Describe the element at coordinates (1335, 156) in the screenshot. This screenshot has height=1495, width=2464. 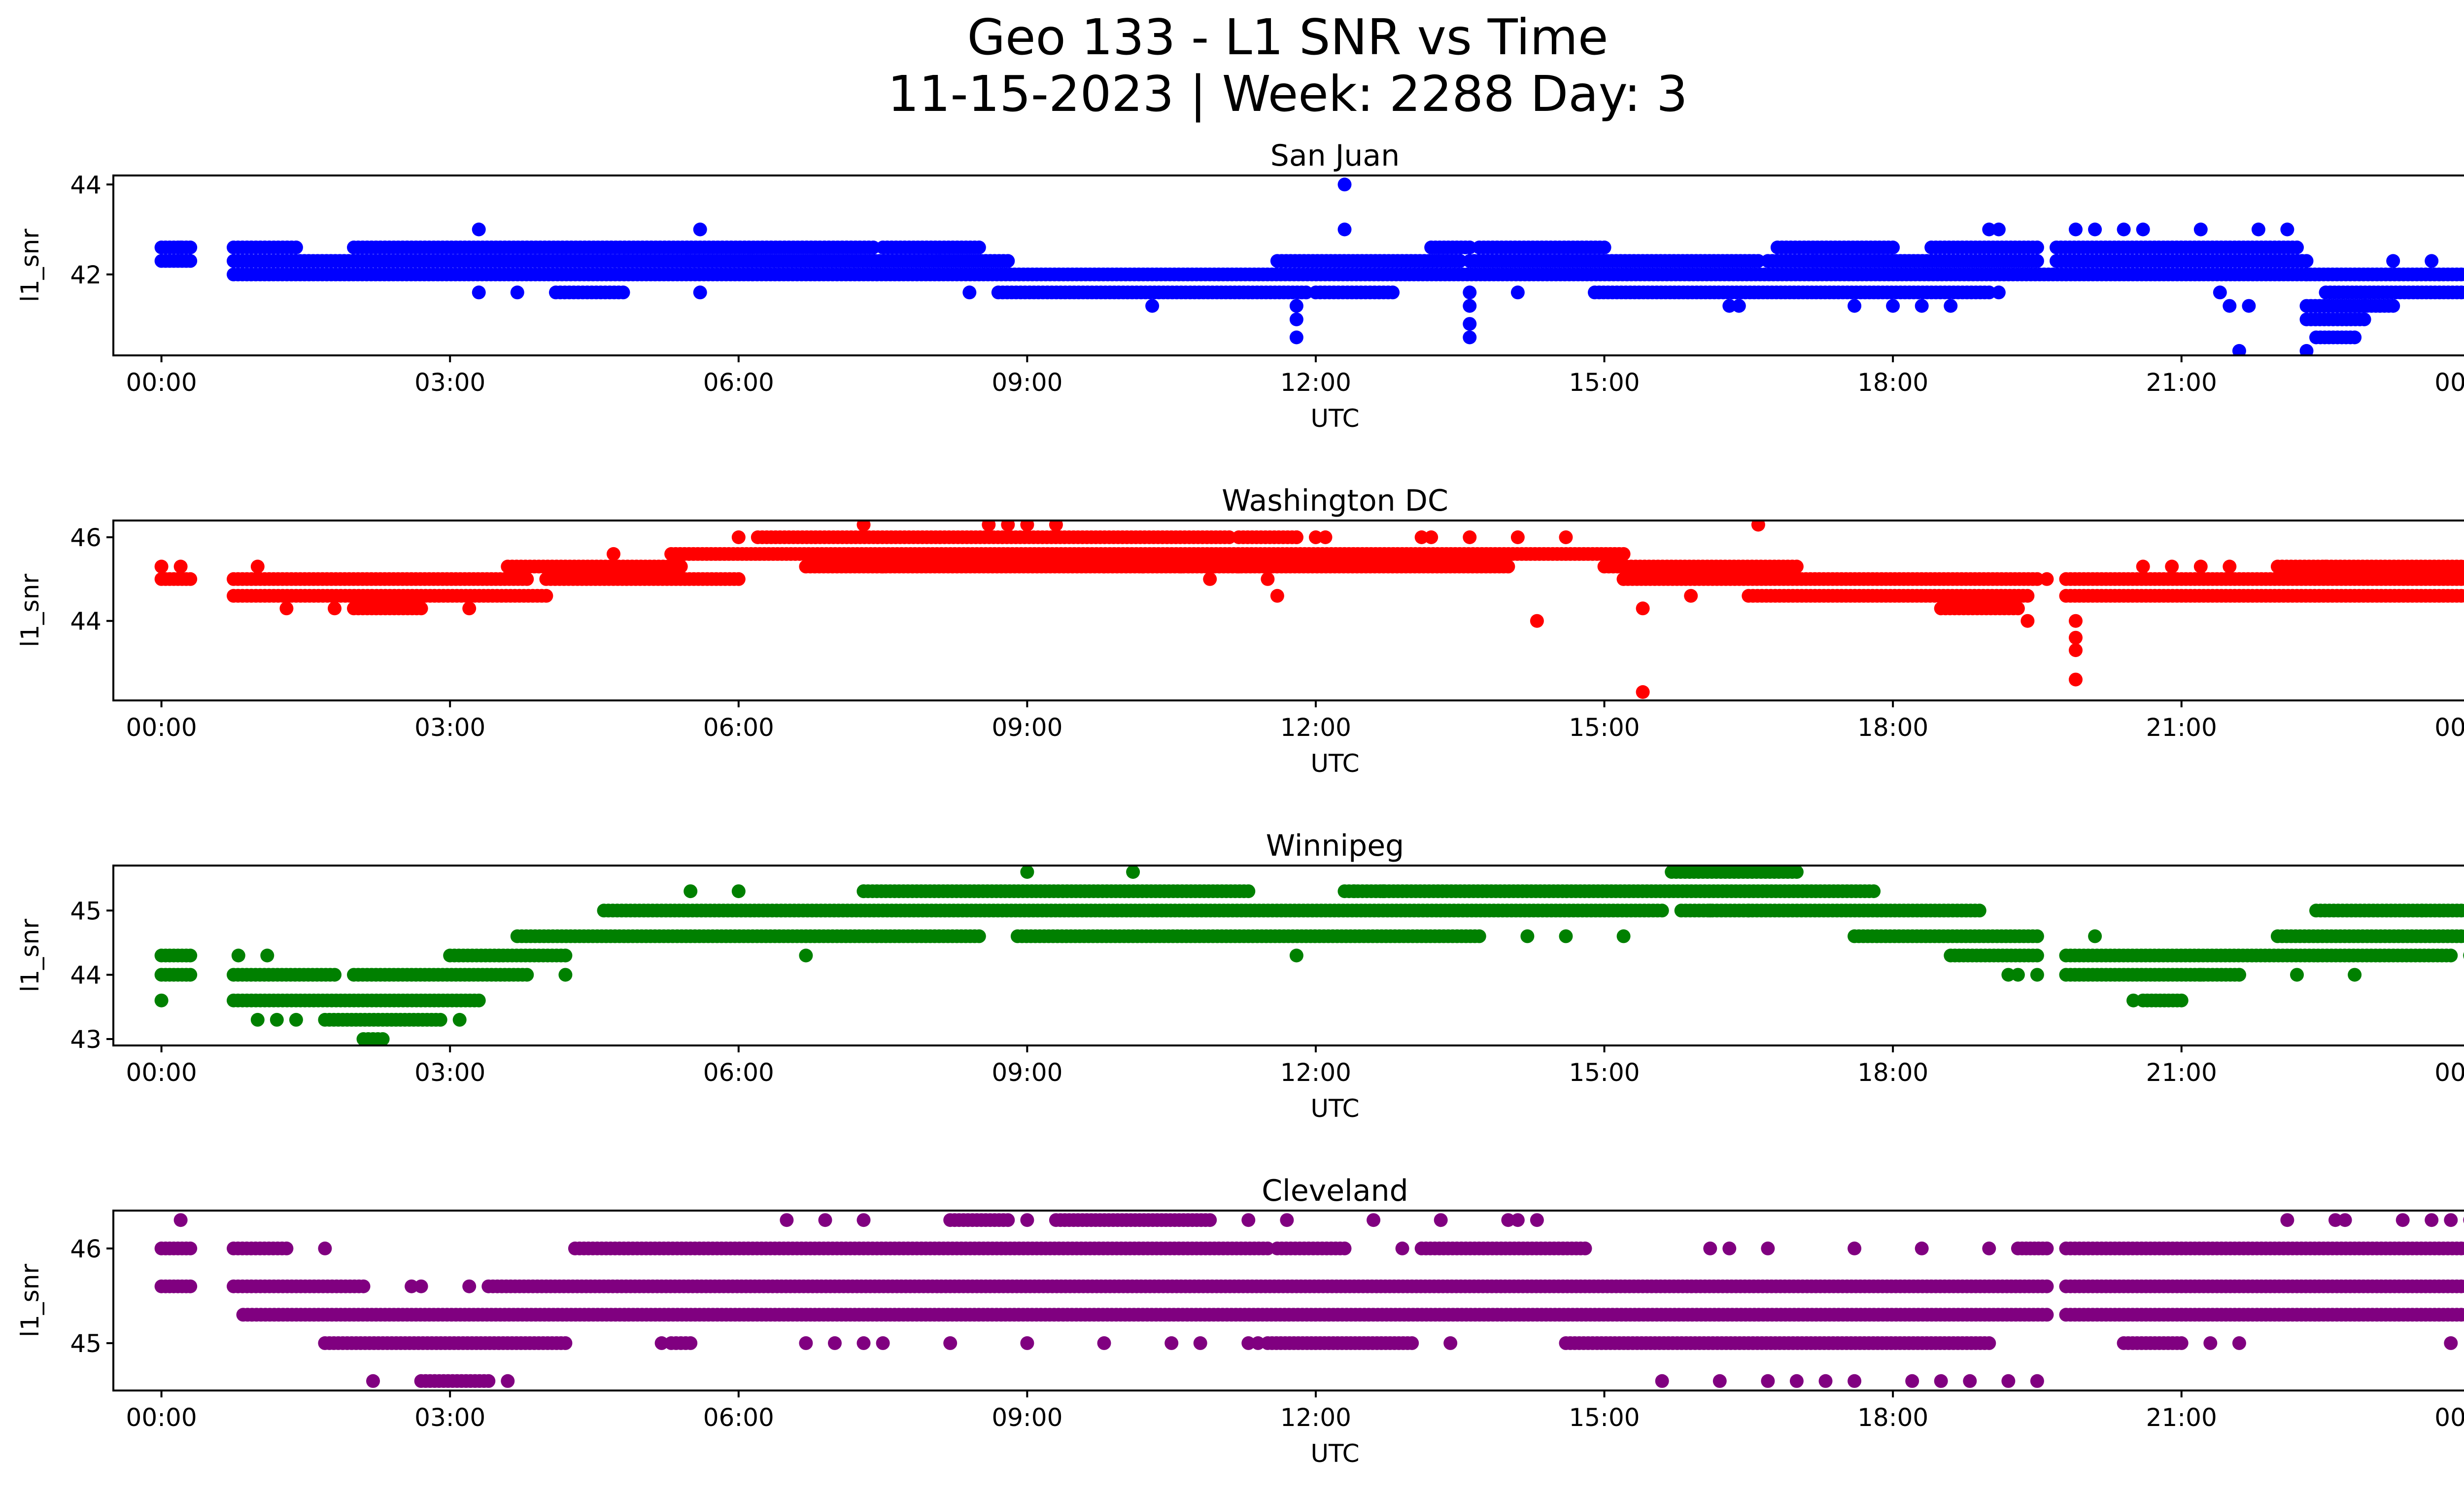
I see `subplot-title: San Juan` at that location.